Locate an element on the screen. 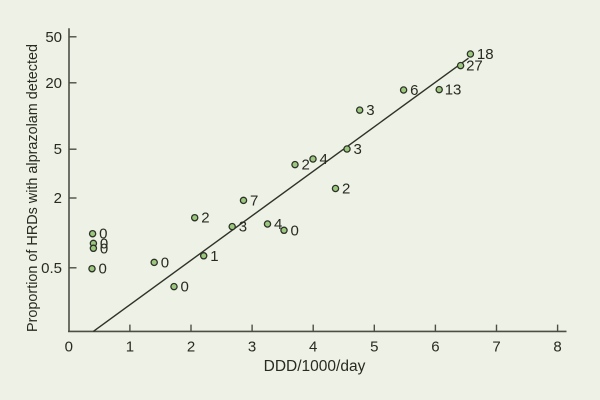 This screenshot has height=400, width=600. svg-text: 50 is located at coordinates (53, 37).